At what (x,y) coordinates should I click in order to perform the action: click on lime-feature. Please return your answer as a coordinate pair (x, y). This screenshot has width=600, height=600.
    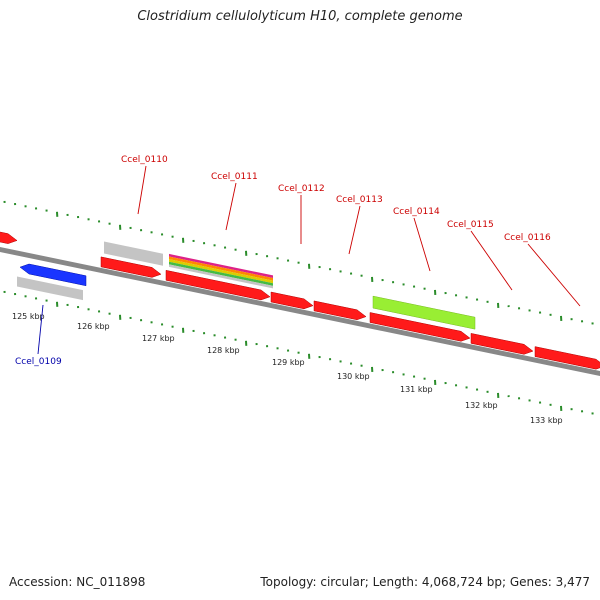
    Looking at the image, I should click on (424, 312).